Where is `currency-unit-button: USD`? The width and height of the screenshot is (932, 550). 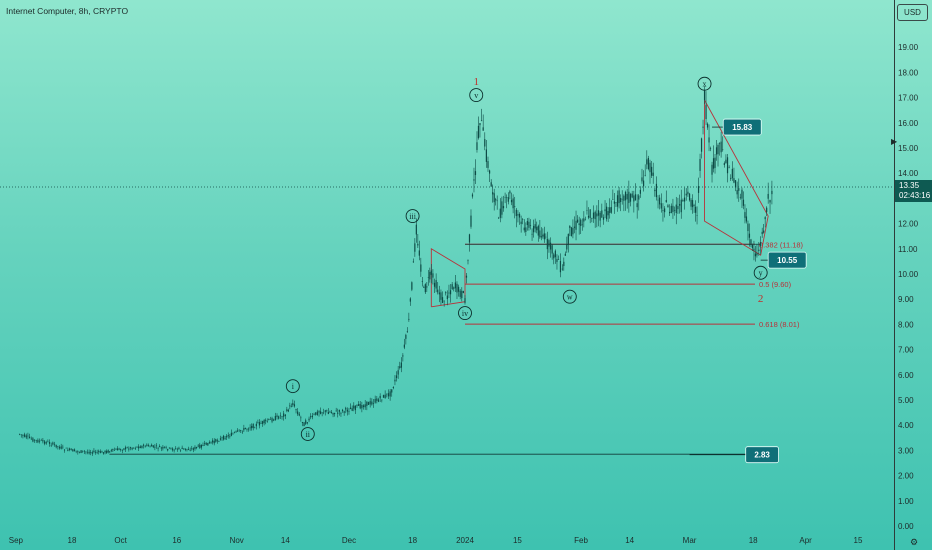 currency-unit-button: USD is located at coordinates (912, 12).